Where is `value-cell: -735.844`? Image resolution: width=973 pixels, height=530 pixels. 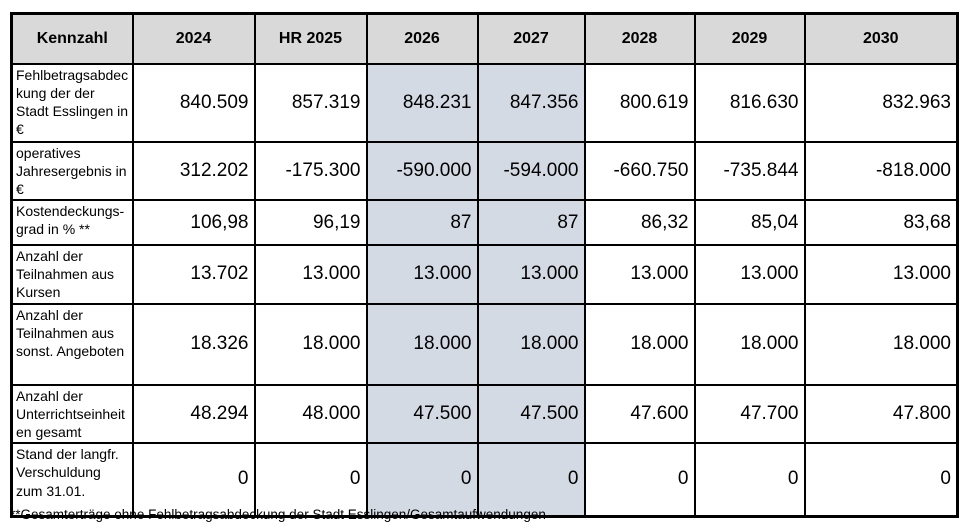
value-cell: -735.844 is located at coordinates (749, 171).